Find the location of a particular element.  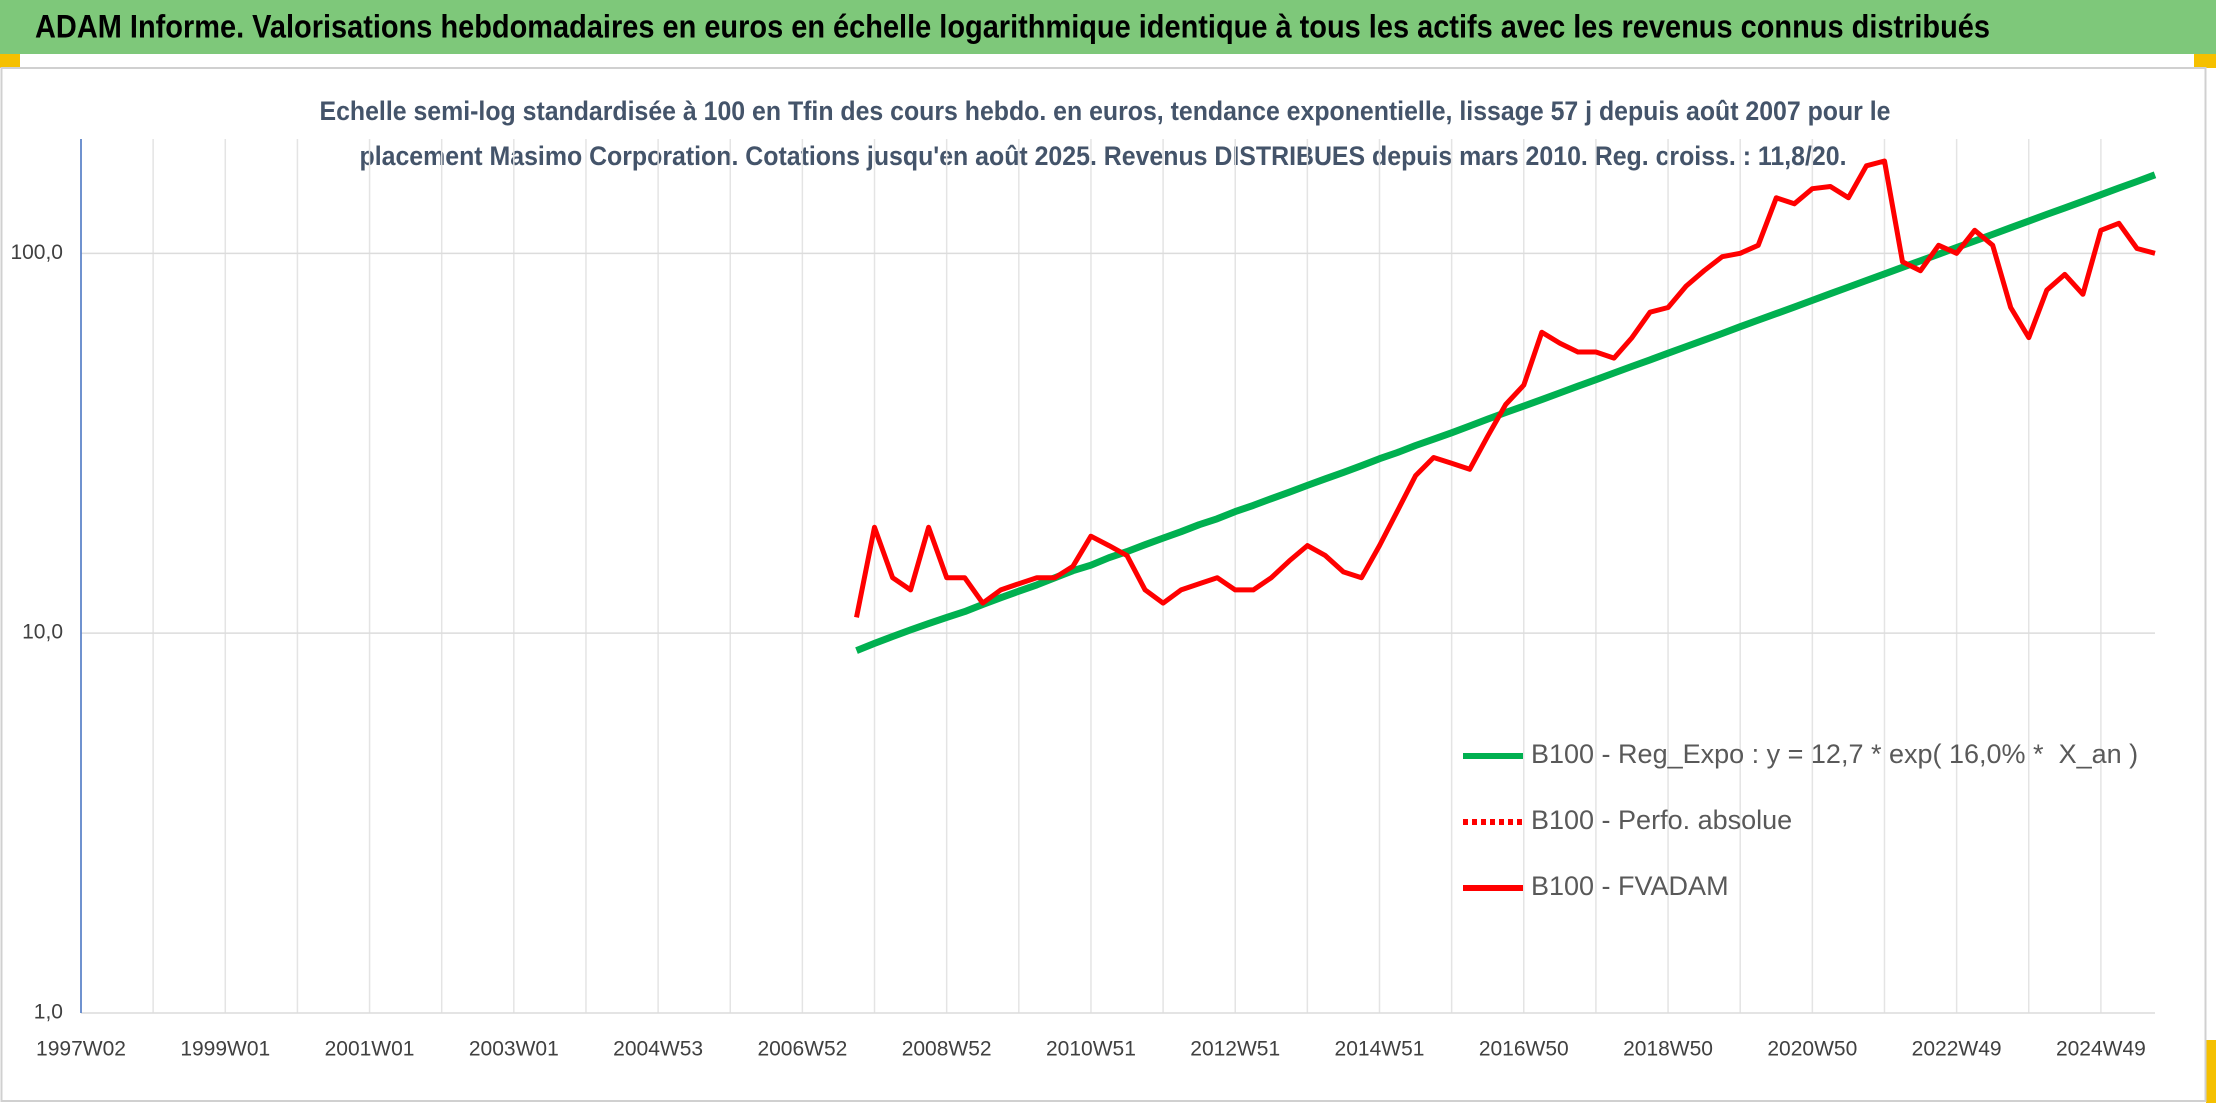

x-tick-label: 2014W51 is located at coordinates (1380, 1049).